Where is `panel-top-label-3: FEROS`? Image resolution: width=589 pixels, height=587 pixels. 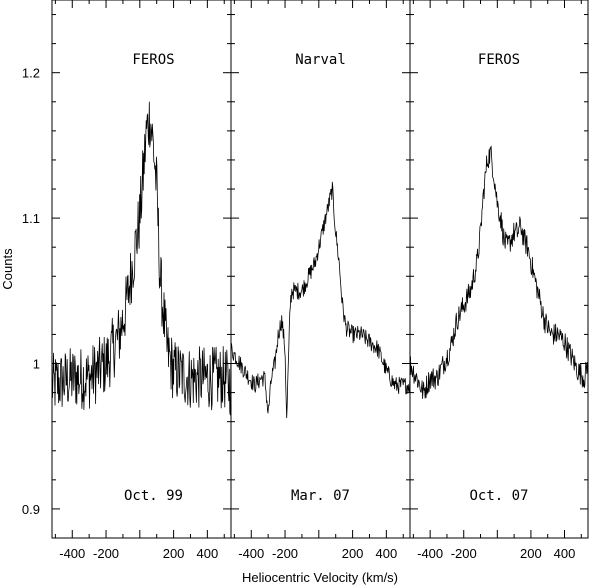 panel-top-label-3: FEROS is located at coordinates (499, 60).